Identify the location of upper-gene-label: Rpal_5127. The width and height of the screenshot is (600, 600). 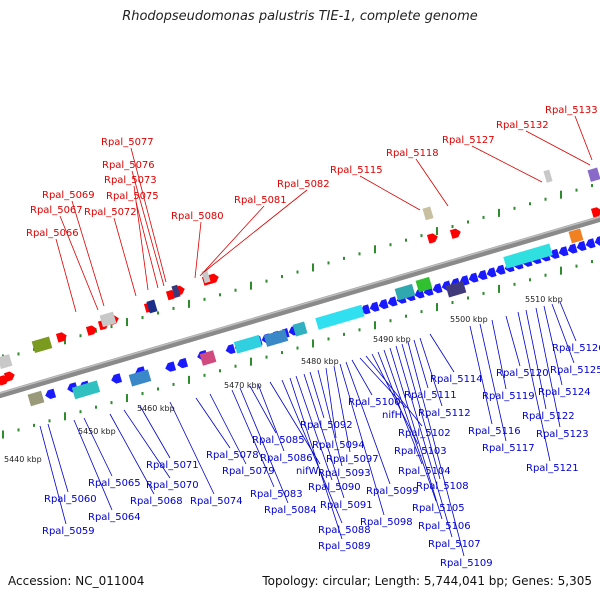
(468, 140).